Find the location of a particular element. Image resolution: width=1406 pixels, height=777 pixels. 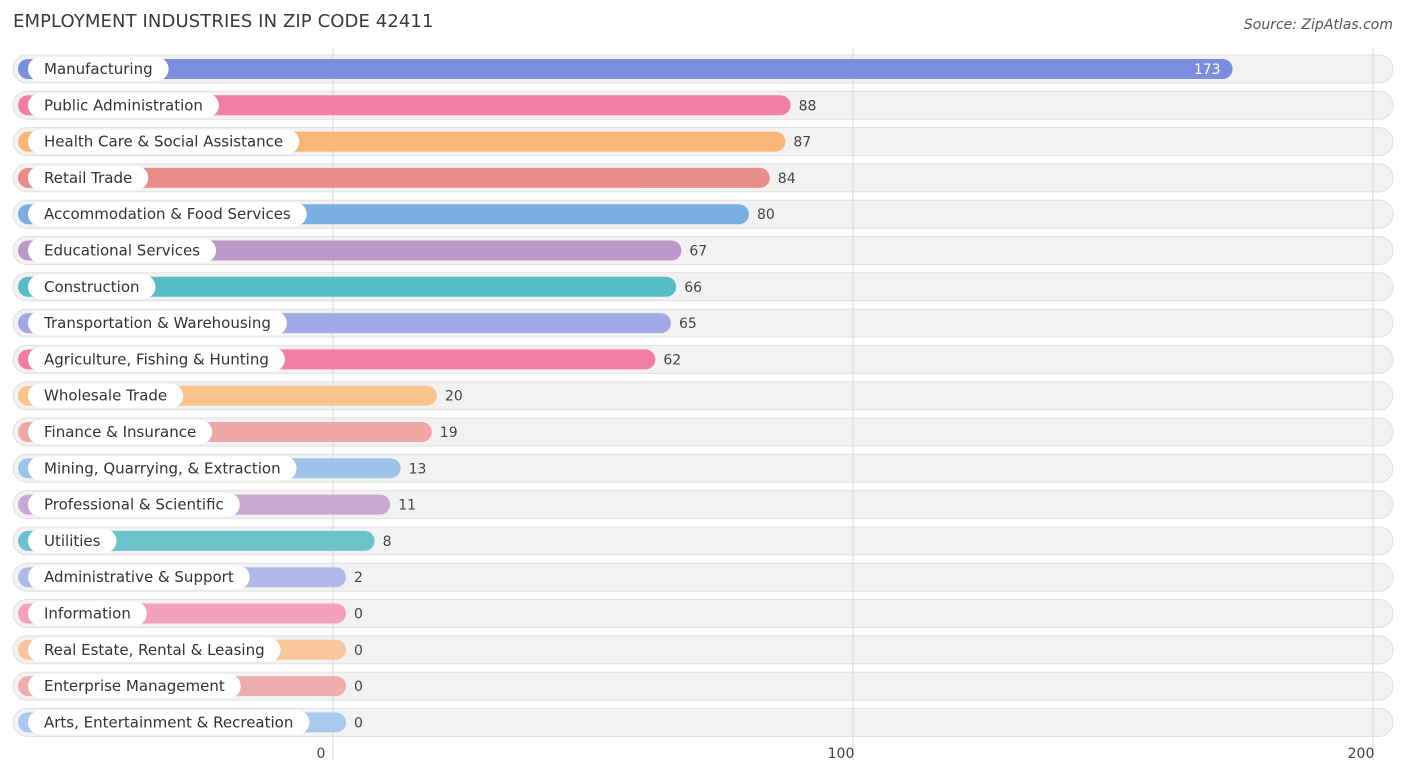

category-label: Educational Services is located at coordinates (122, 251).